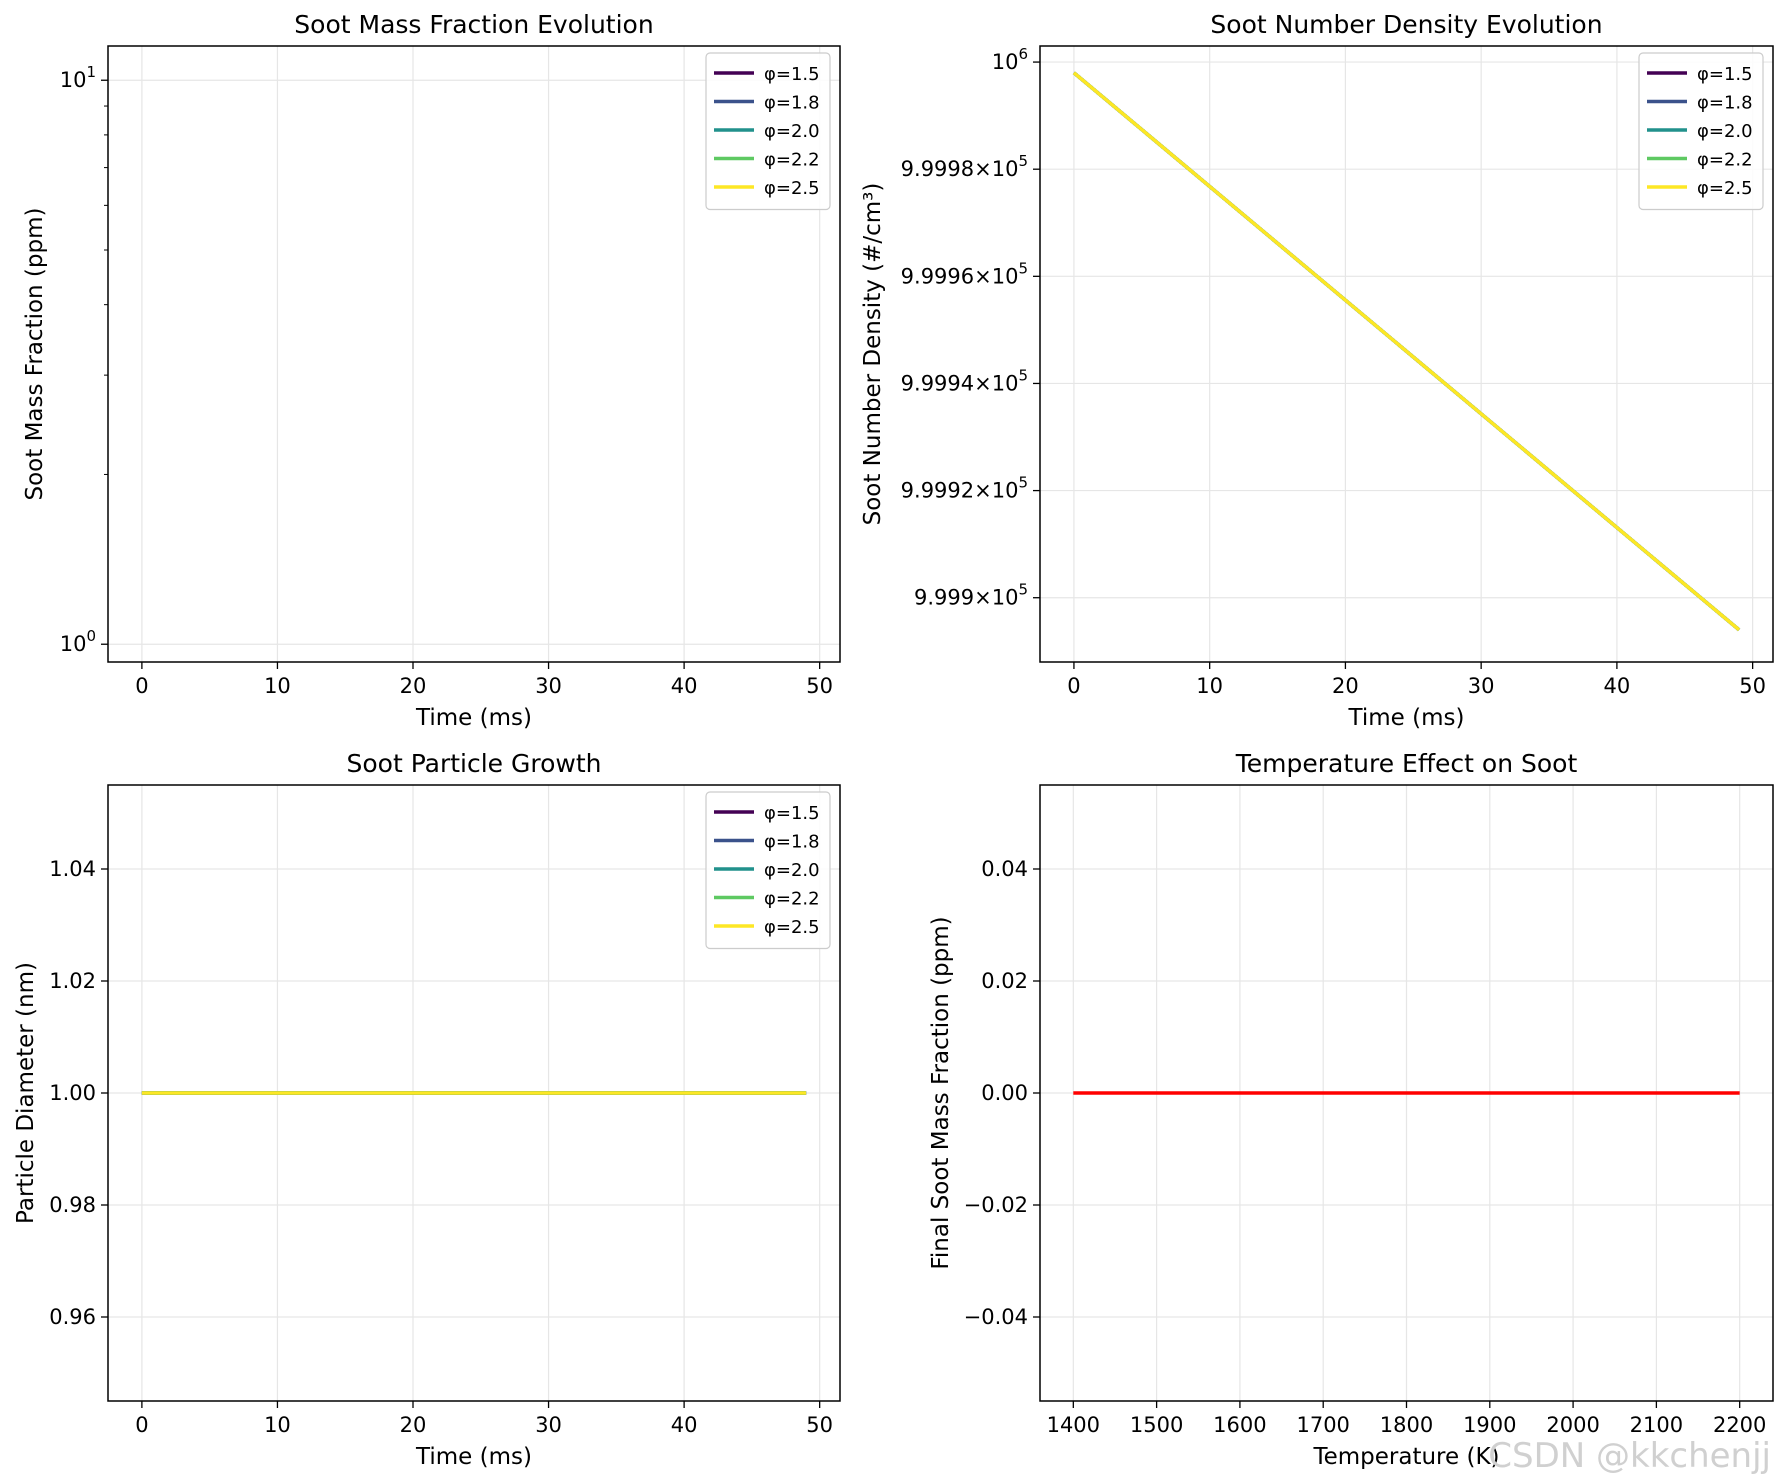  What do you see at coordinates (473, 763) in the screenshot?
I see `chart-title: Soot Particle Growth` at bounding box center [473, 763].